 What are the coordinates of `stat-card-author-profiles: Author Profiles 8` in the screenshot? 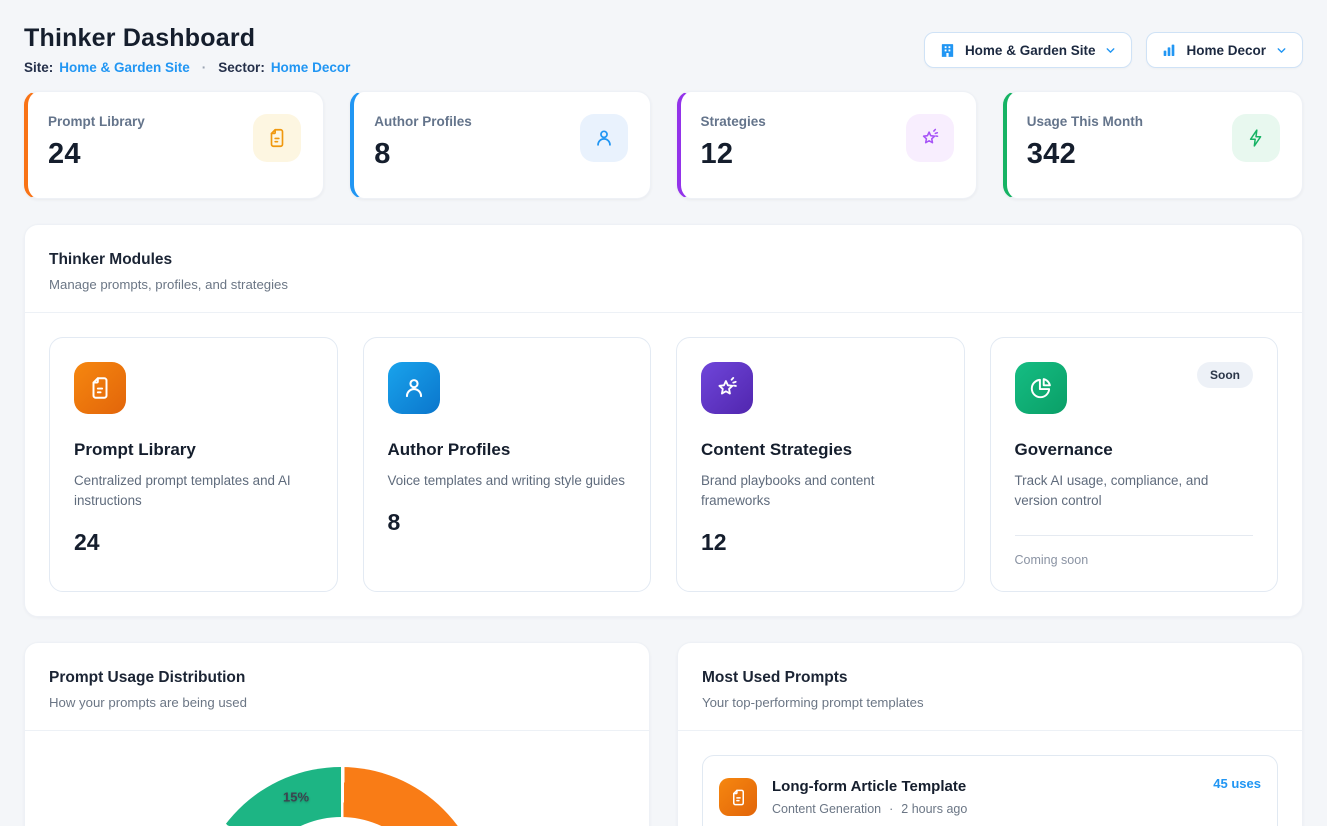 It's located at (500, 145).